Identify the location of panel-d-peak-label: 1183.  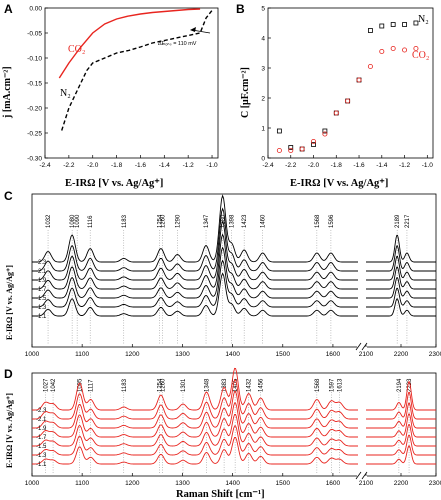
(125, 385).